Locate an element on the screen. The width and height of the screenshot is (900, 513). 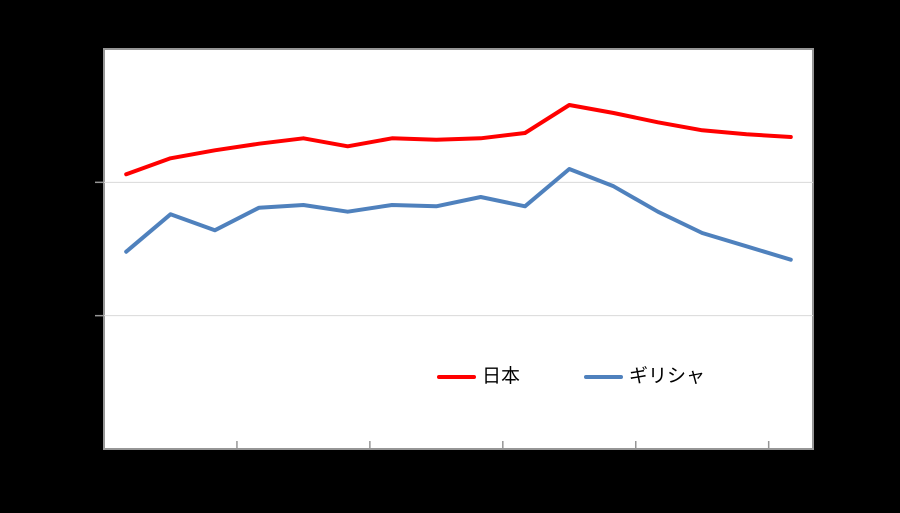
legend: 日本 ギリシャ is located at coordinates (571, 376).